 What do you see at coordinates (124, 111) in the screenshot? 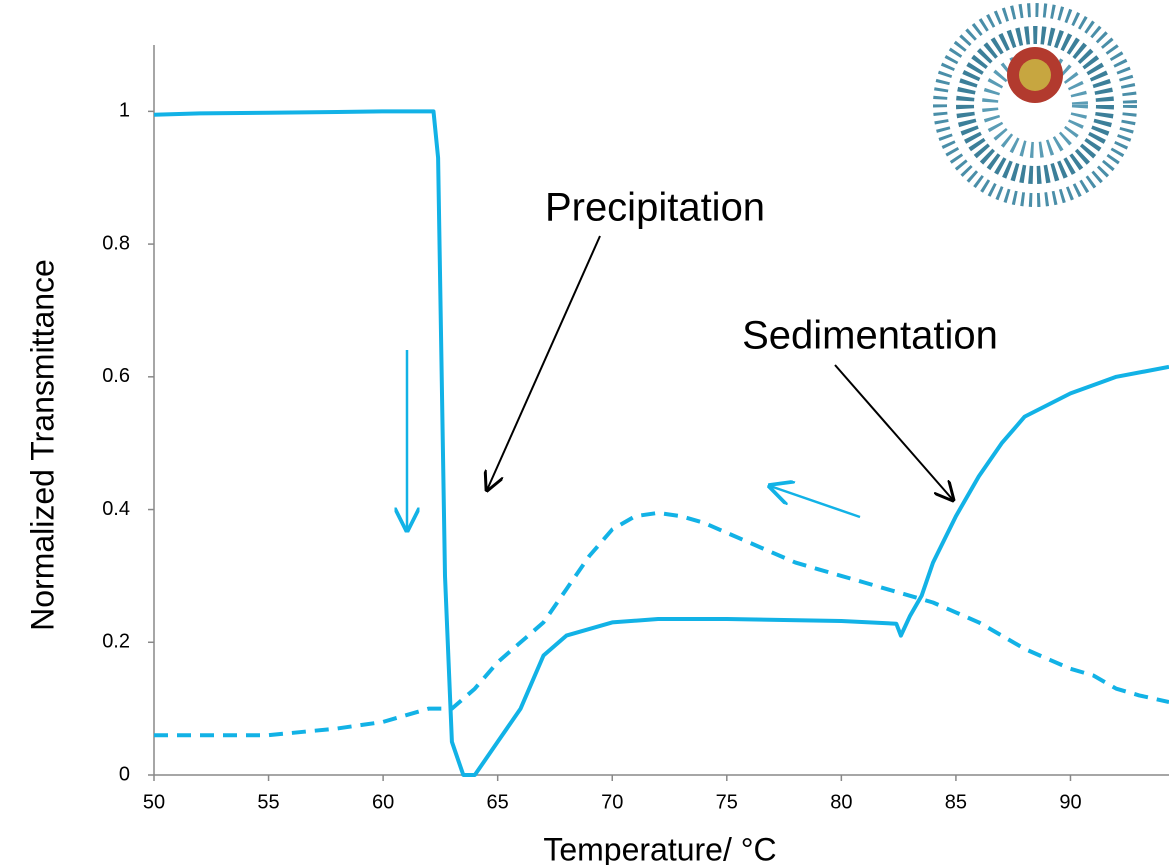
I see `y-tick-label: 1` at bounding box center [124, 111].